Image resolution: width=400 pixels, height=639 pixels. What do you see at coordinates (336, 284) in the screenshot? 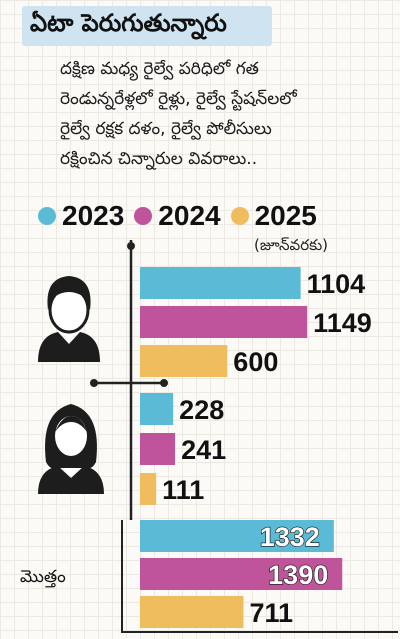
I see `data-label: 1104` at bounding box center [336, 284].